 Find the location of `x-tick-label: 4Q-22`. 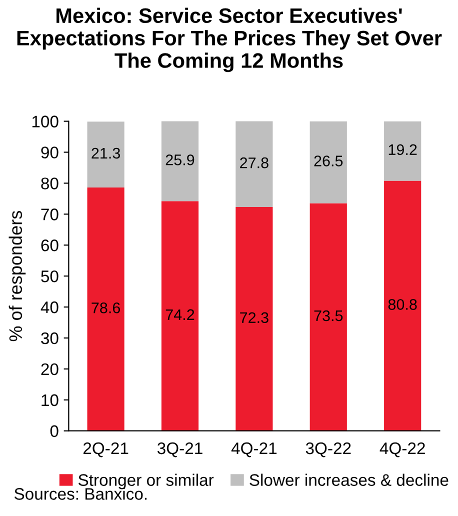

x-tick-label: 4Q-22 is located at coordinates (402, 450).